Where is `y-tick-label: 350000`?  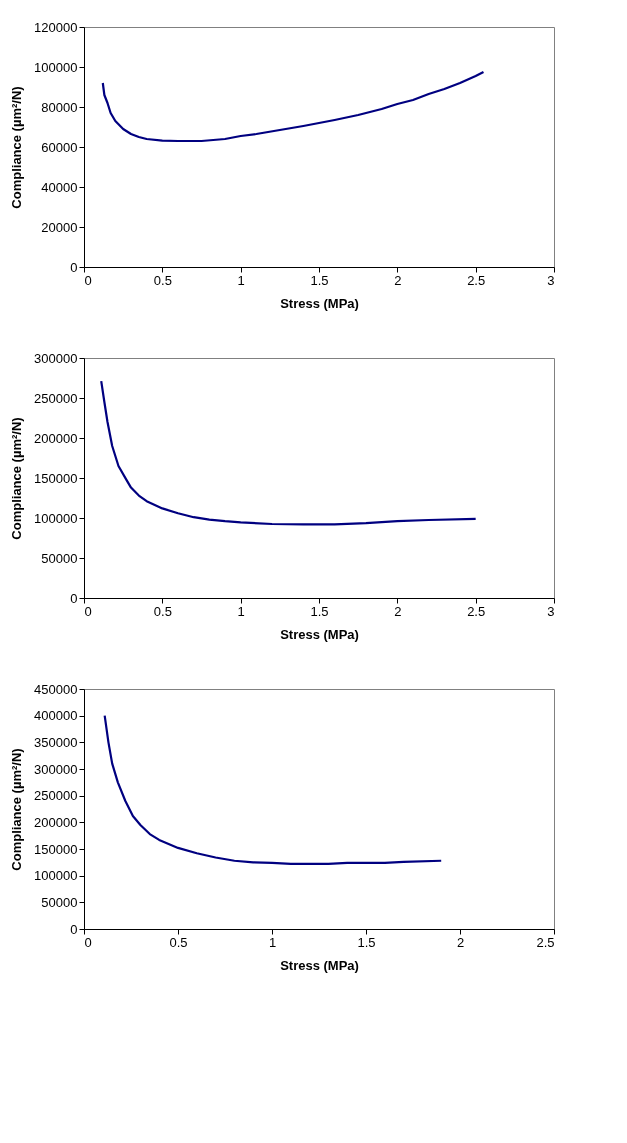 y-tick-label: 350000 is located at coordinates (56, 742).